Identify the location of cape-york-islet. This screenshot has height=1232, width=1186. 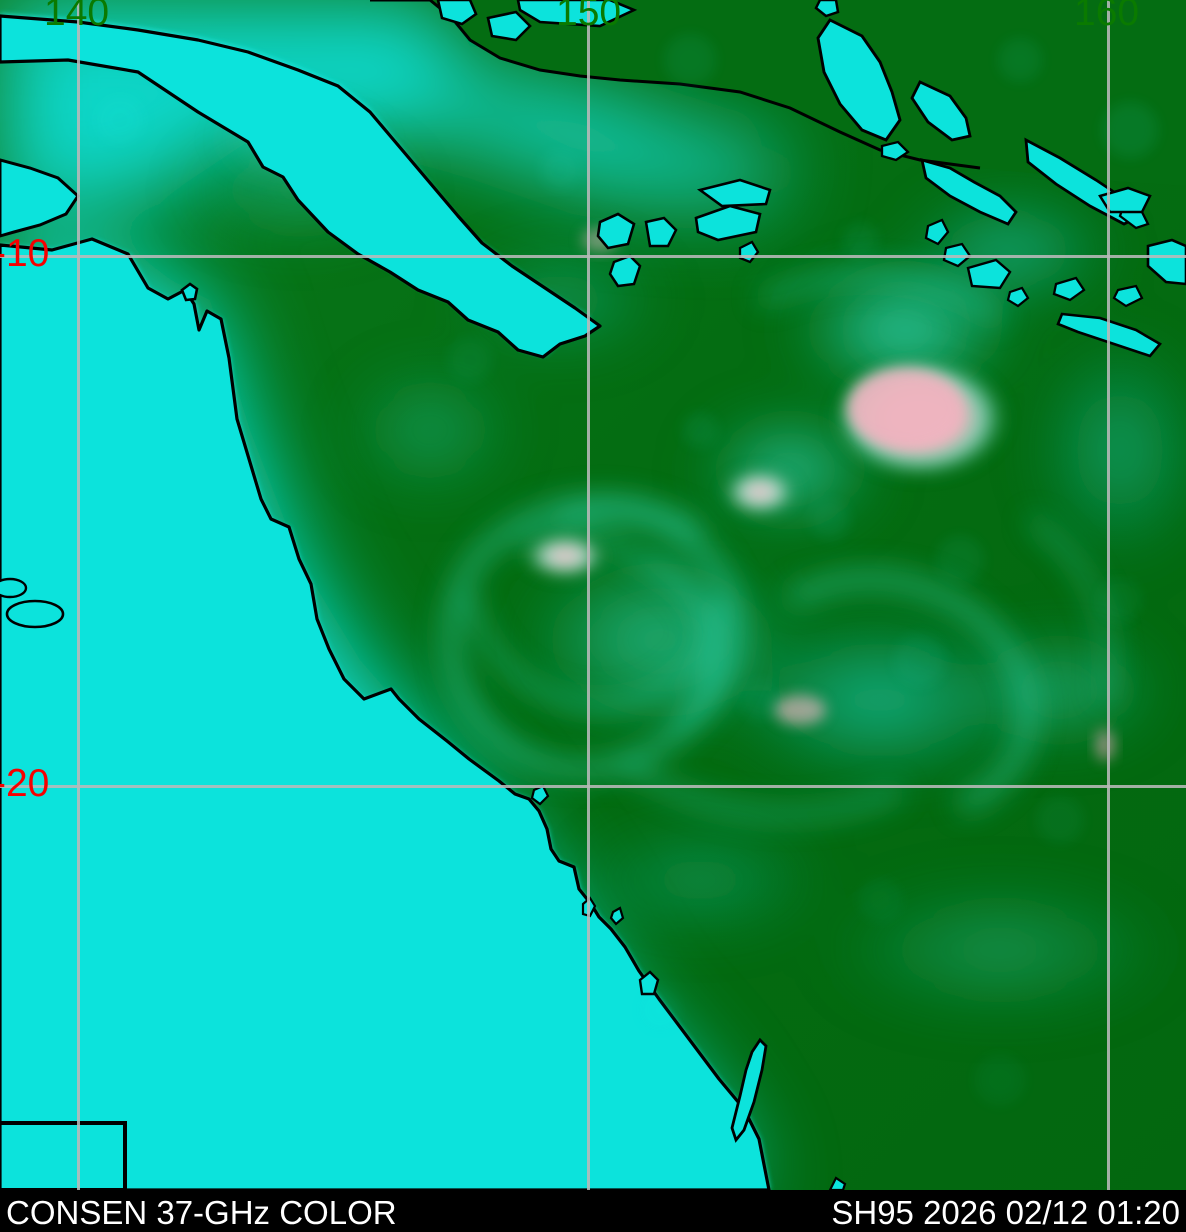
(189, 292).